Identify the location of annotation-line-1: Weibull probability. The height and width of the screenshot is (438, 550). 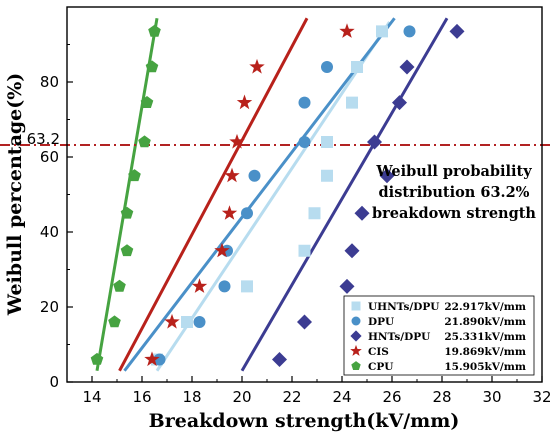
(453, 171).